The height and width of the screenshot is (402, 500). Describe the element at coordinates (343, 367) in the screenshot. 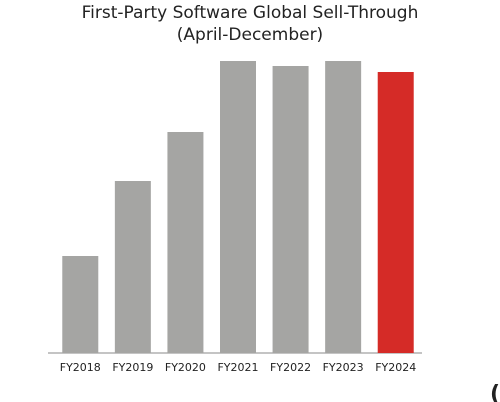

I see `x-tick-label: FY2023` at that location.